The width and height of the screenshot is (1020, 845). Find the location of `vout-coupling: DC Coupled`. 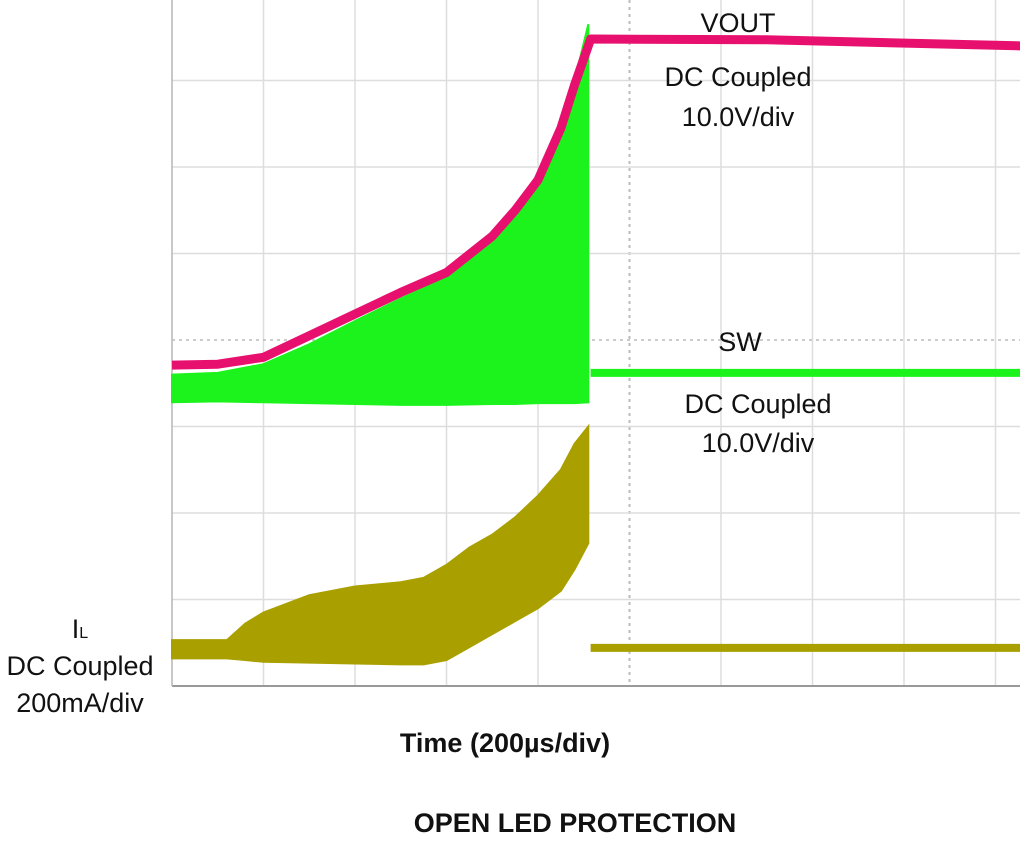

vout-coupling: DC Coupled is located at coordinates (738, 77).